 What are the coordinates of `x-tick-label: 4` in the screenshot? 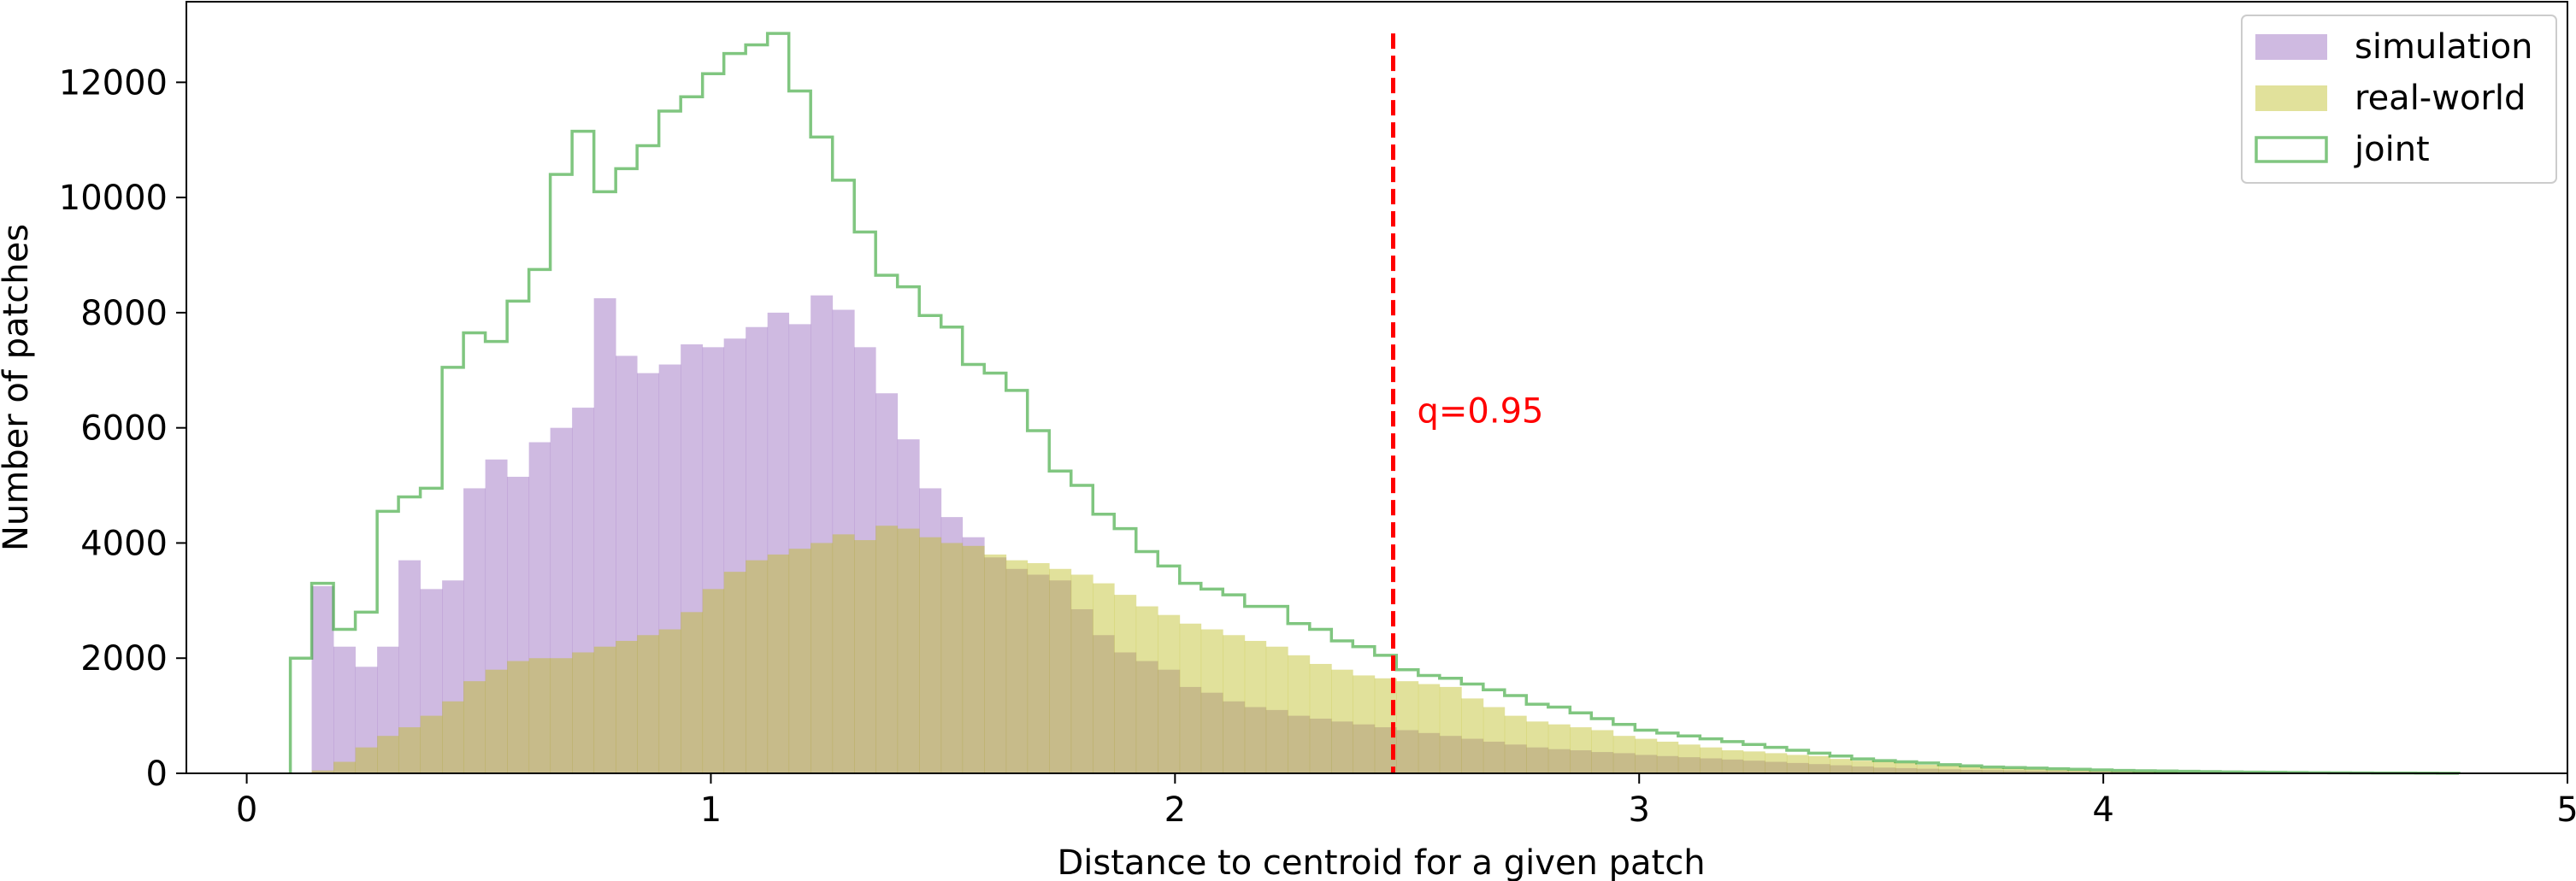 It's located at (2102, 810).